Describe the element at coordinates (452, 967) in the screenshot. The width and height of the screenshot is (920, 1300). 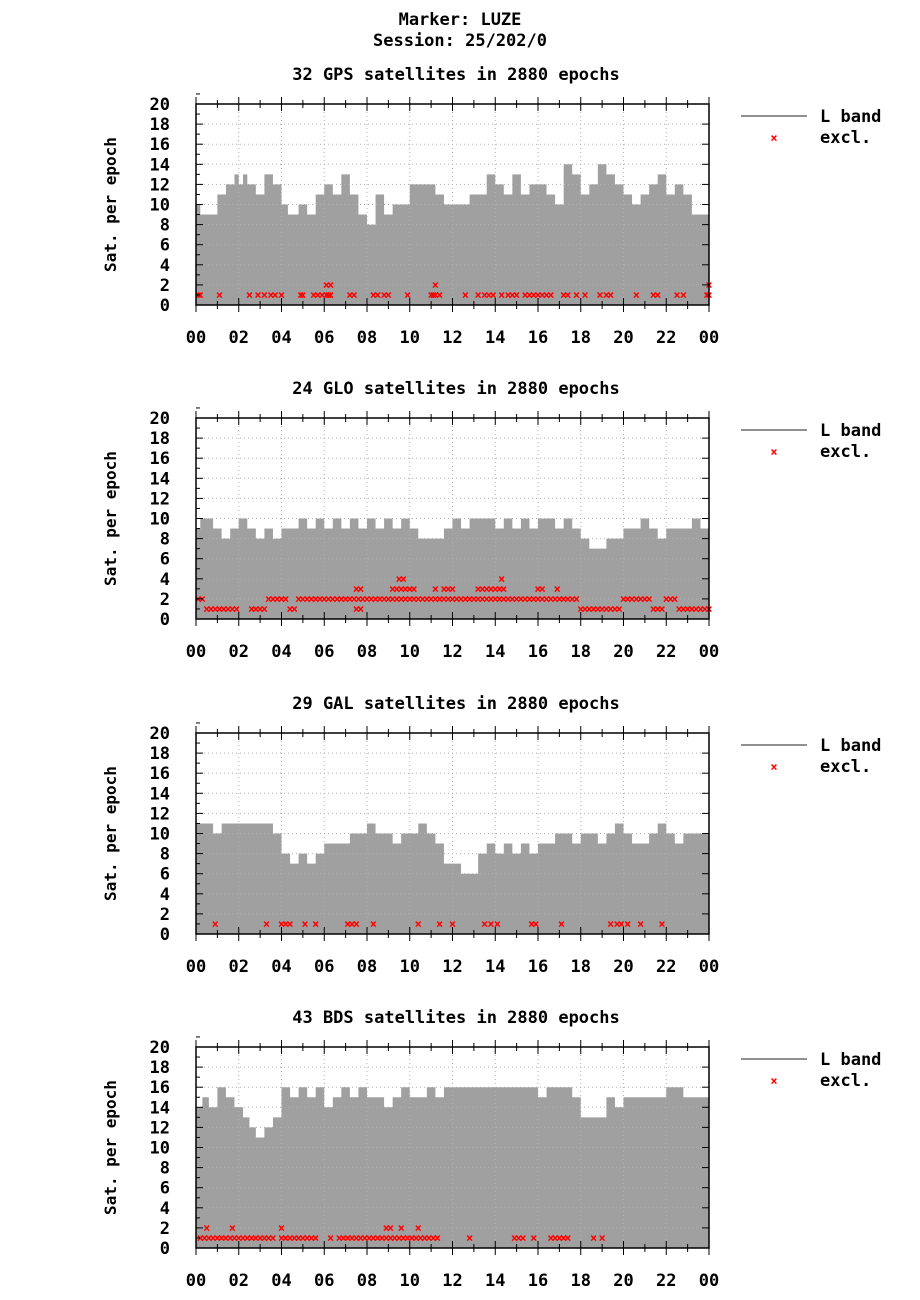
I see `x-tick-label: 12` at that location.